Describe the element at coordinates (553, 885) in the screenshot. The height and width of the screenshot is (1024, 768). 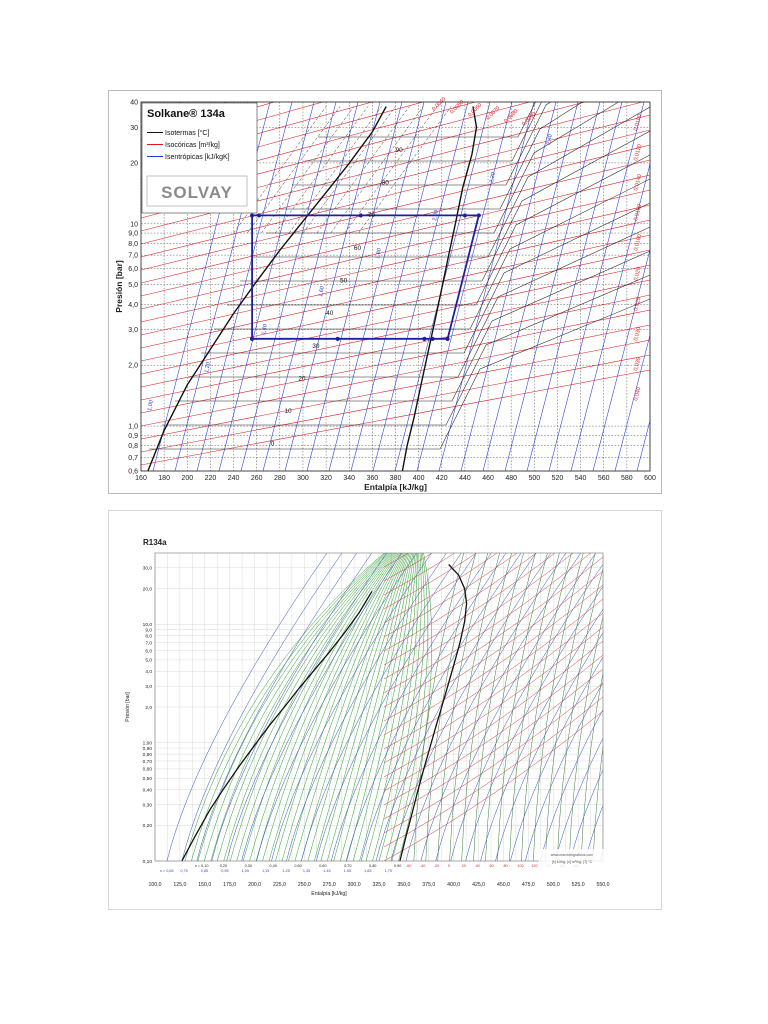
I see `c2-x-tick-label: 500,0` at that location.